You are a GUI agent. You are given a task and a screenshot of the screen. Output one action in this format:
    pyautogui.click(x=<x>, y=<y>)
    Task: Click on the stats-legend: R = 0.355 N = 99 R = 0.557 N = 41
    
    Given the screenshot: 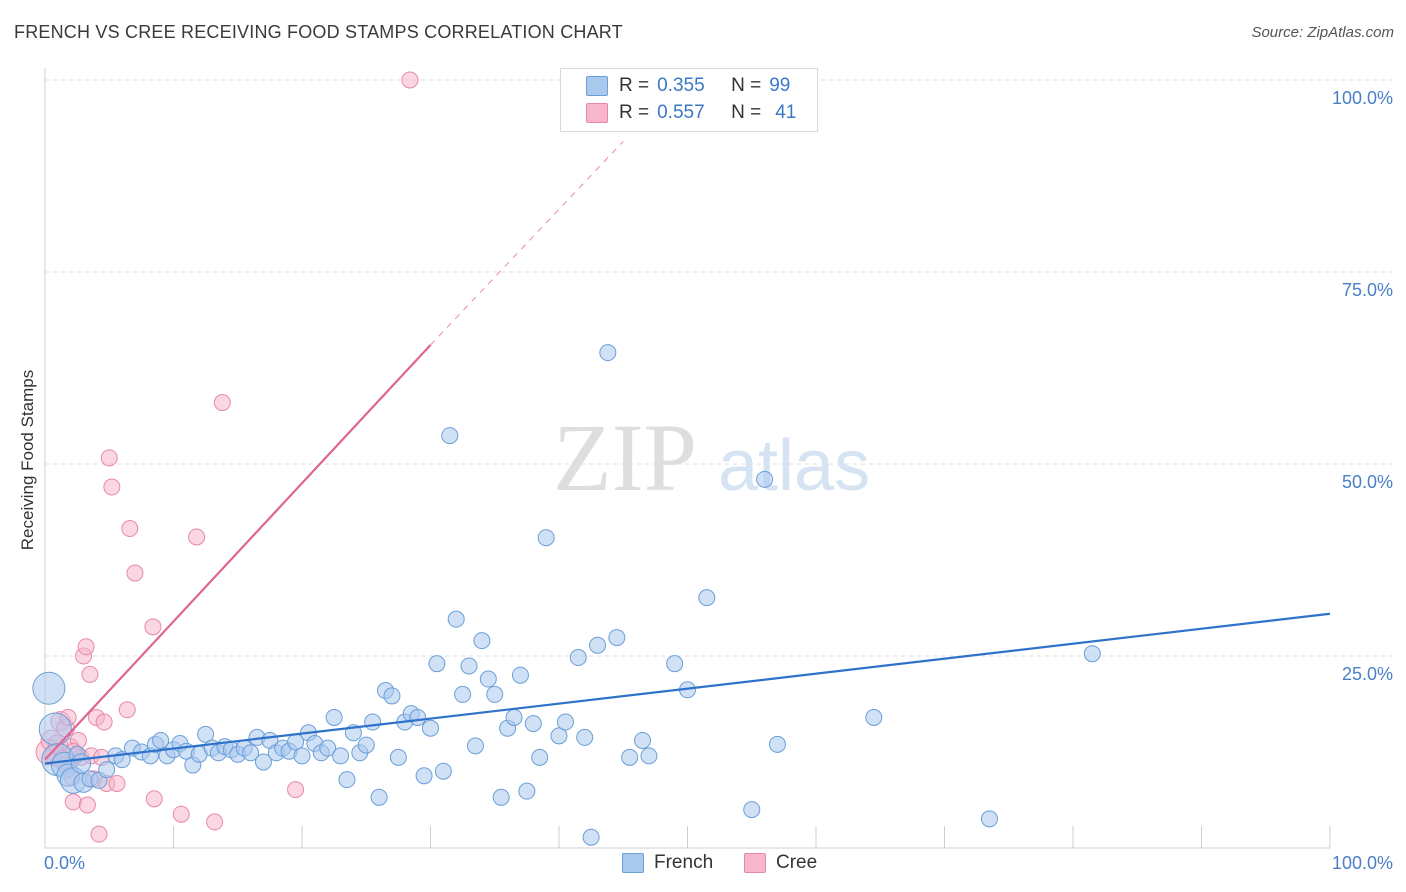 What is the action you would take?
    pyautogui.click(x=689, y=100)
    